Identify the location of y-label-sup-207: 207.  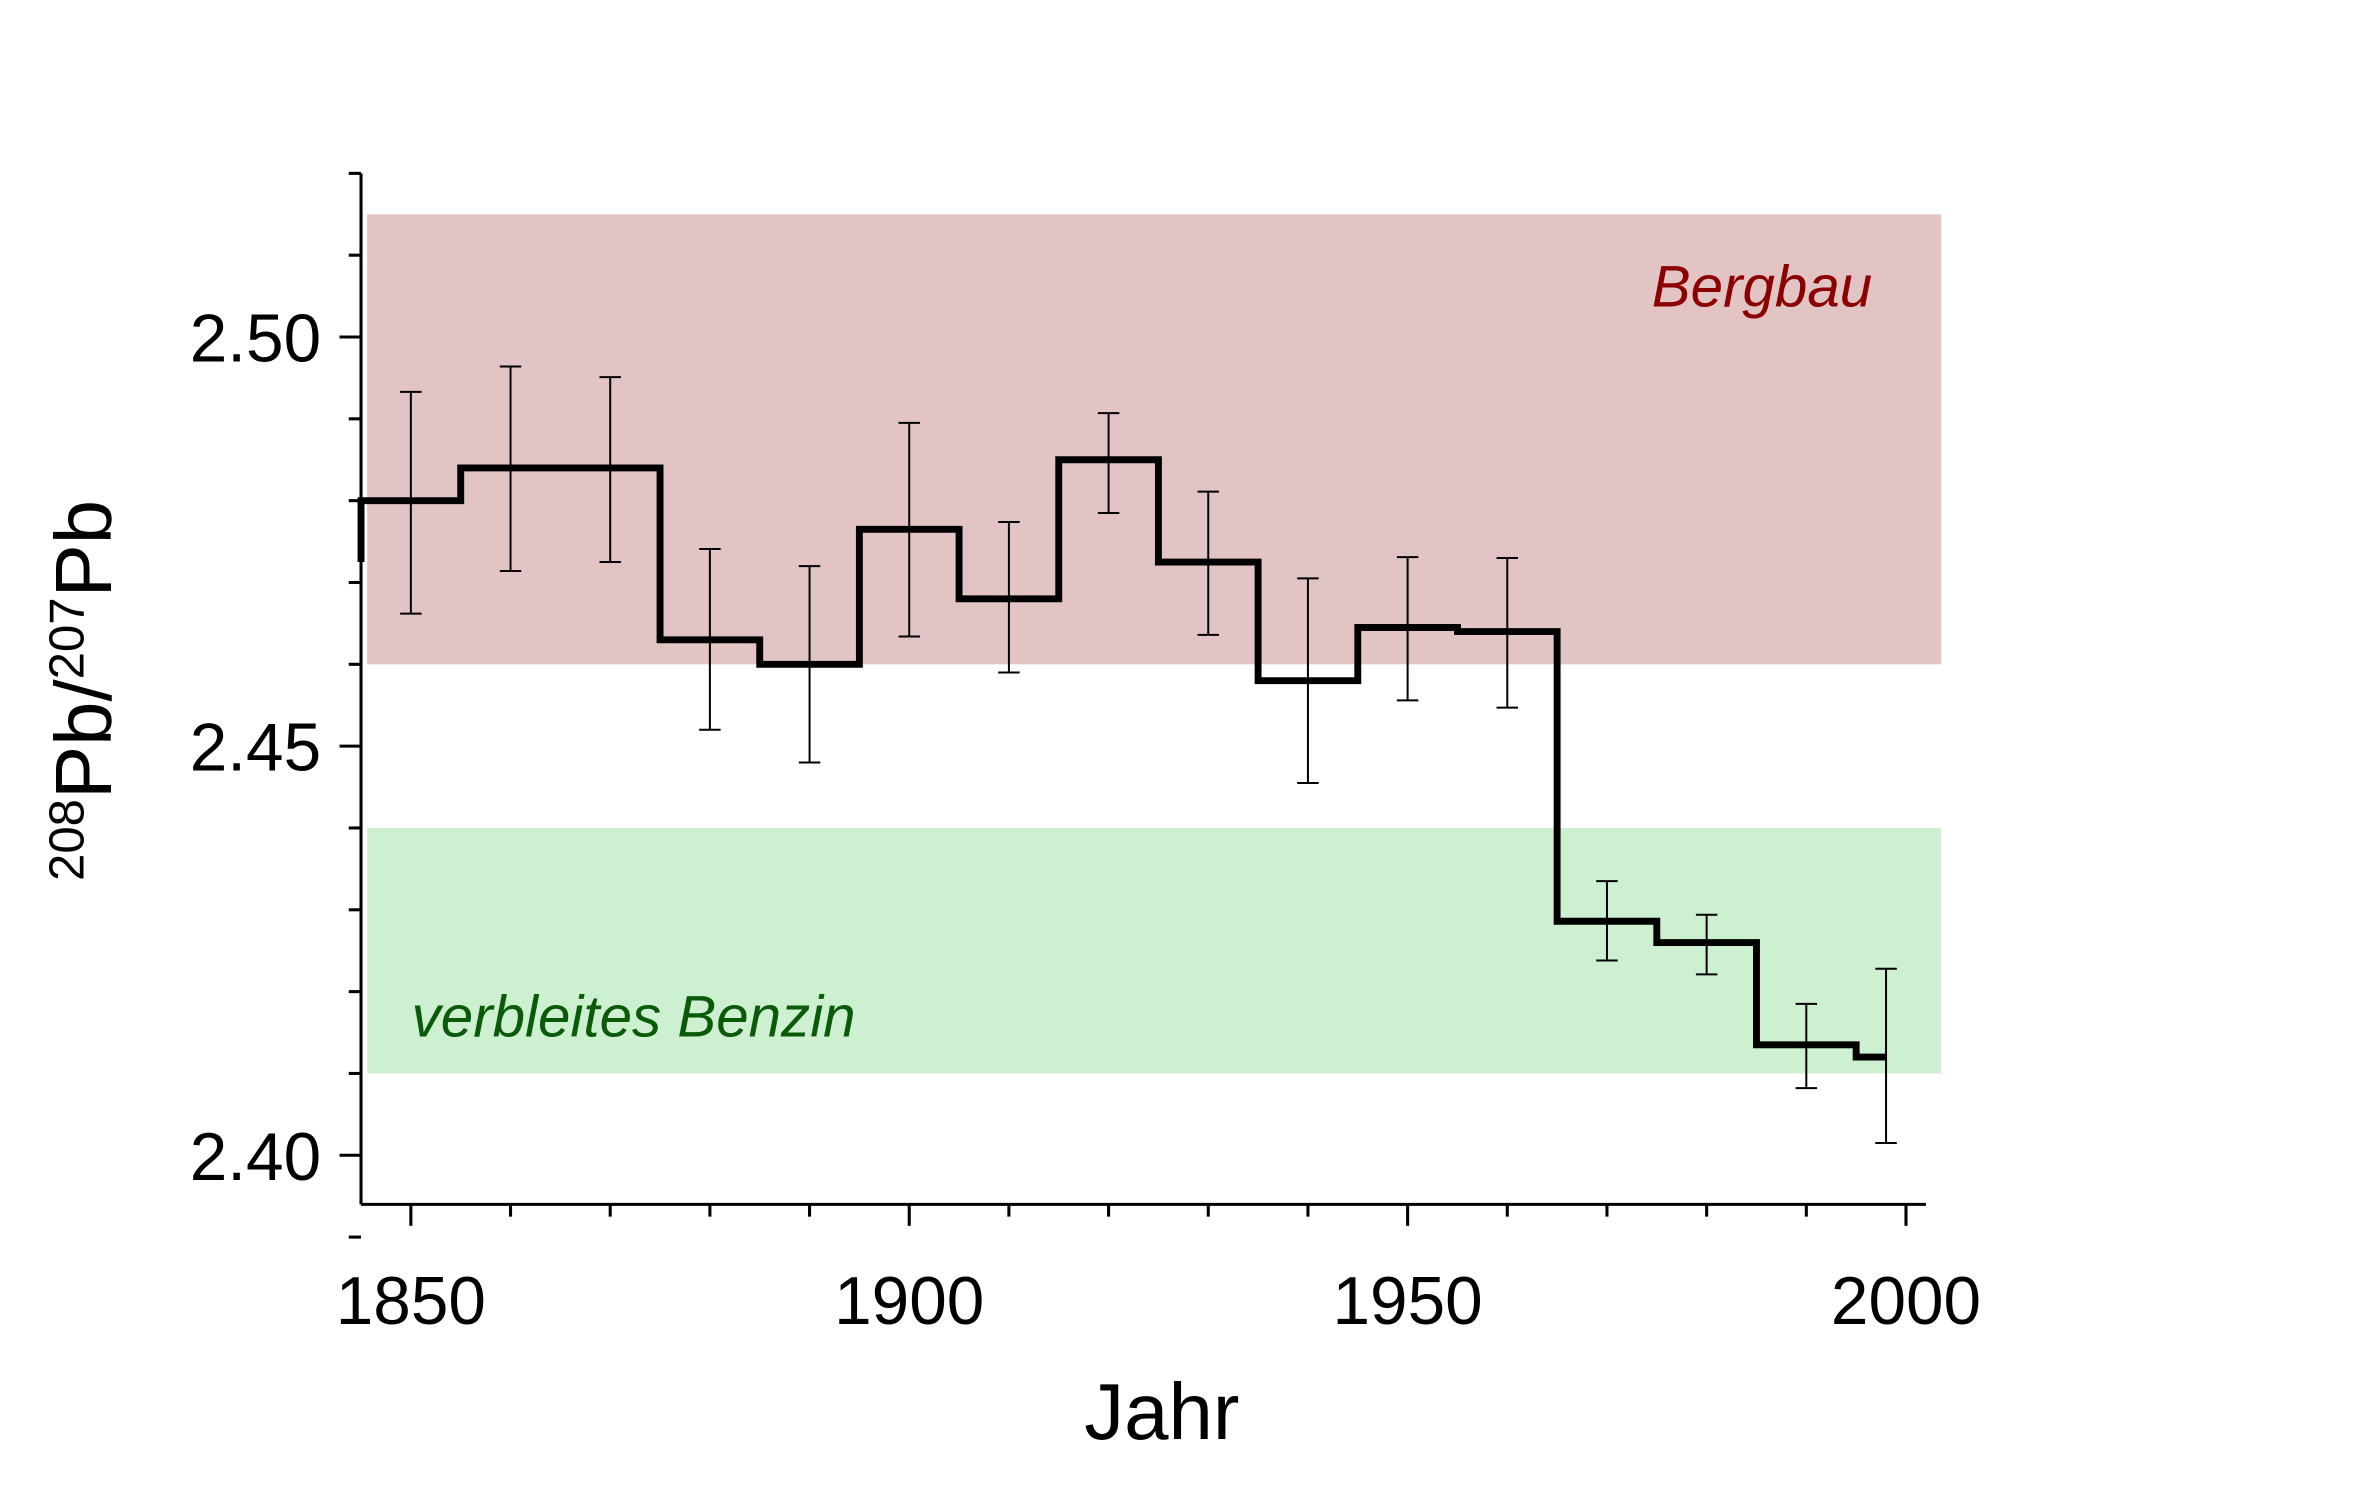
(67, 638).